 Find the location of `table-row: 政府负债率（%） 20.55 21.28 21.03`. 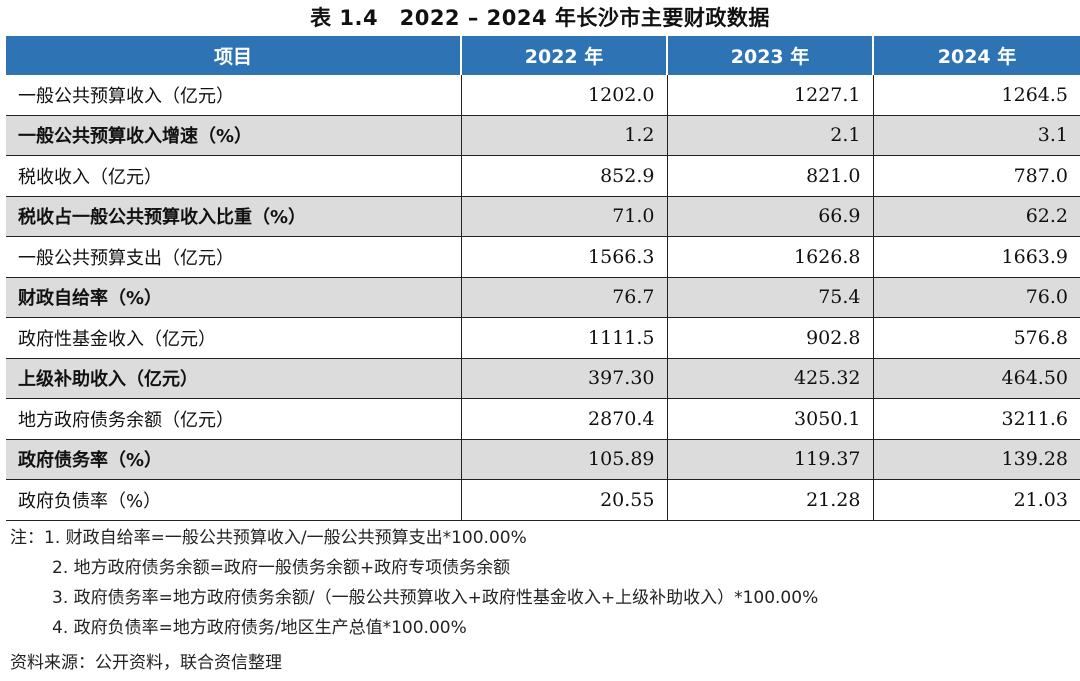

table-row: 政府负债率（%） 20.55 21.28 21.03 is located at coordinates (543, 500).